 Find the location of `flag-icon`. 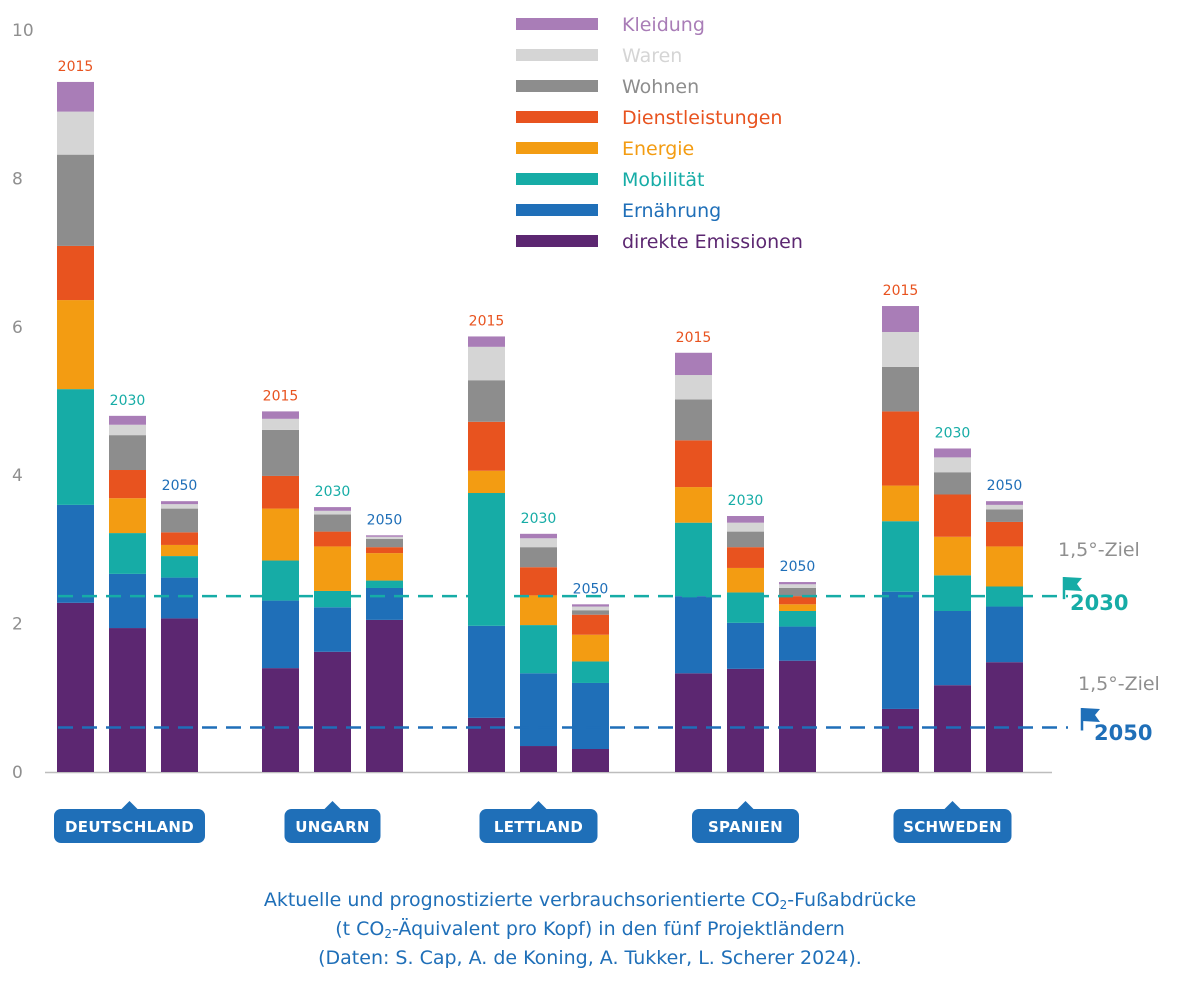

flag-icon is located at coordinates (1073, 584).